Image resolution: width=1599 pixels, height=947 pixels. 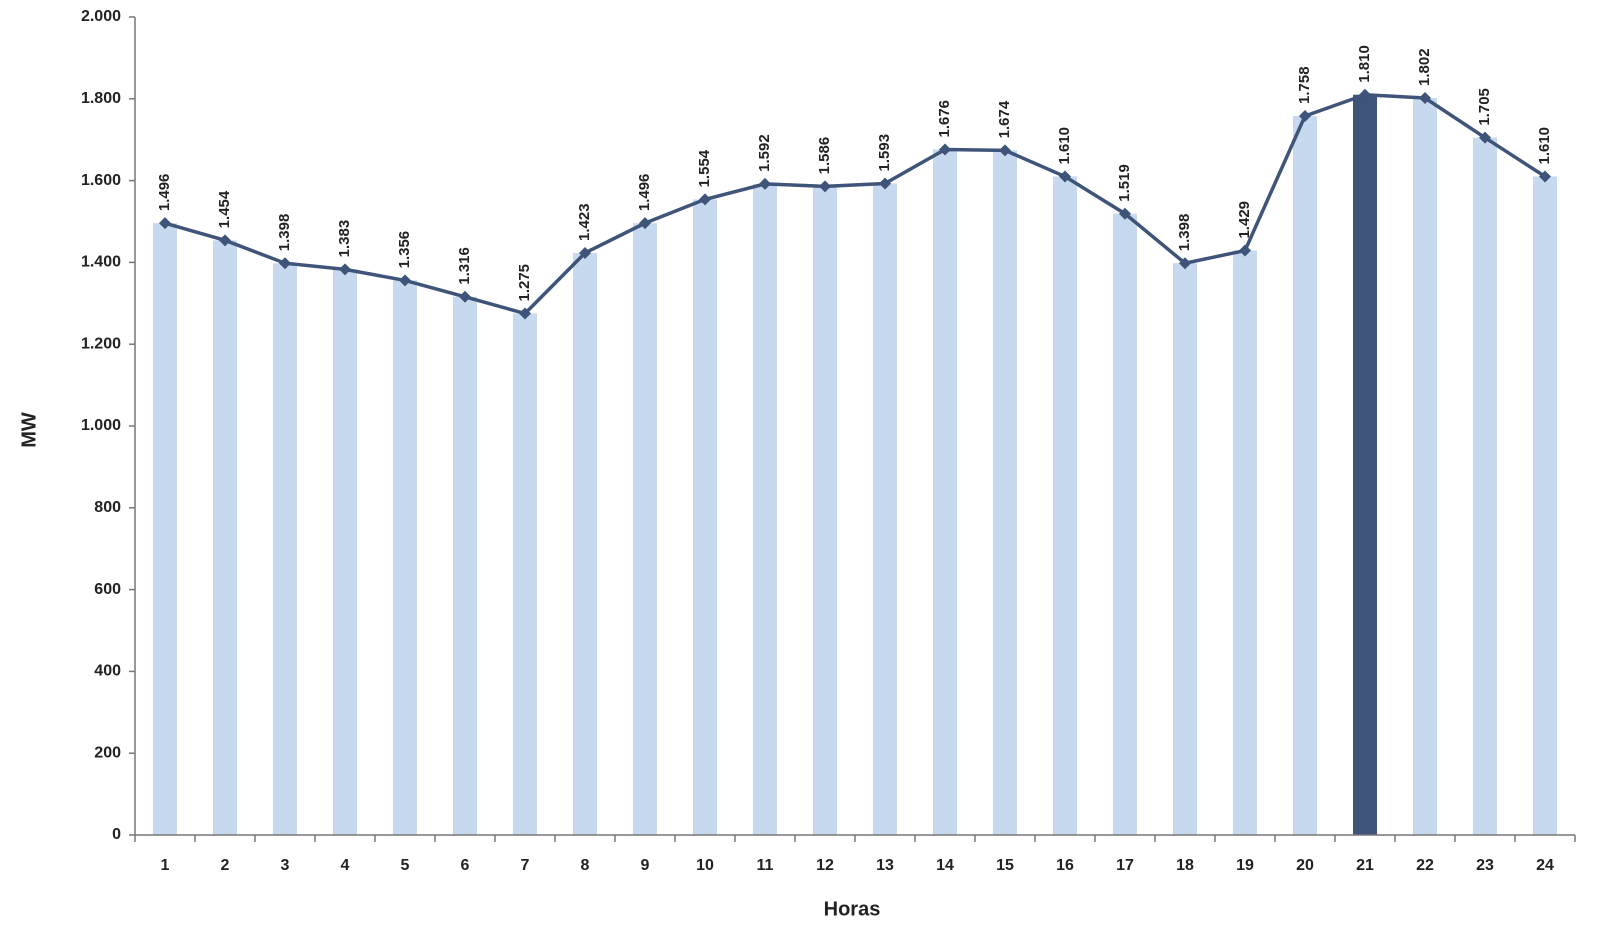 I want to click on y-tick-label: 1.800, so click(x=101, y=98).